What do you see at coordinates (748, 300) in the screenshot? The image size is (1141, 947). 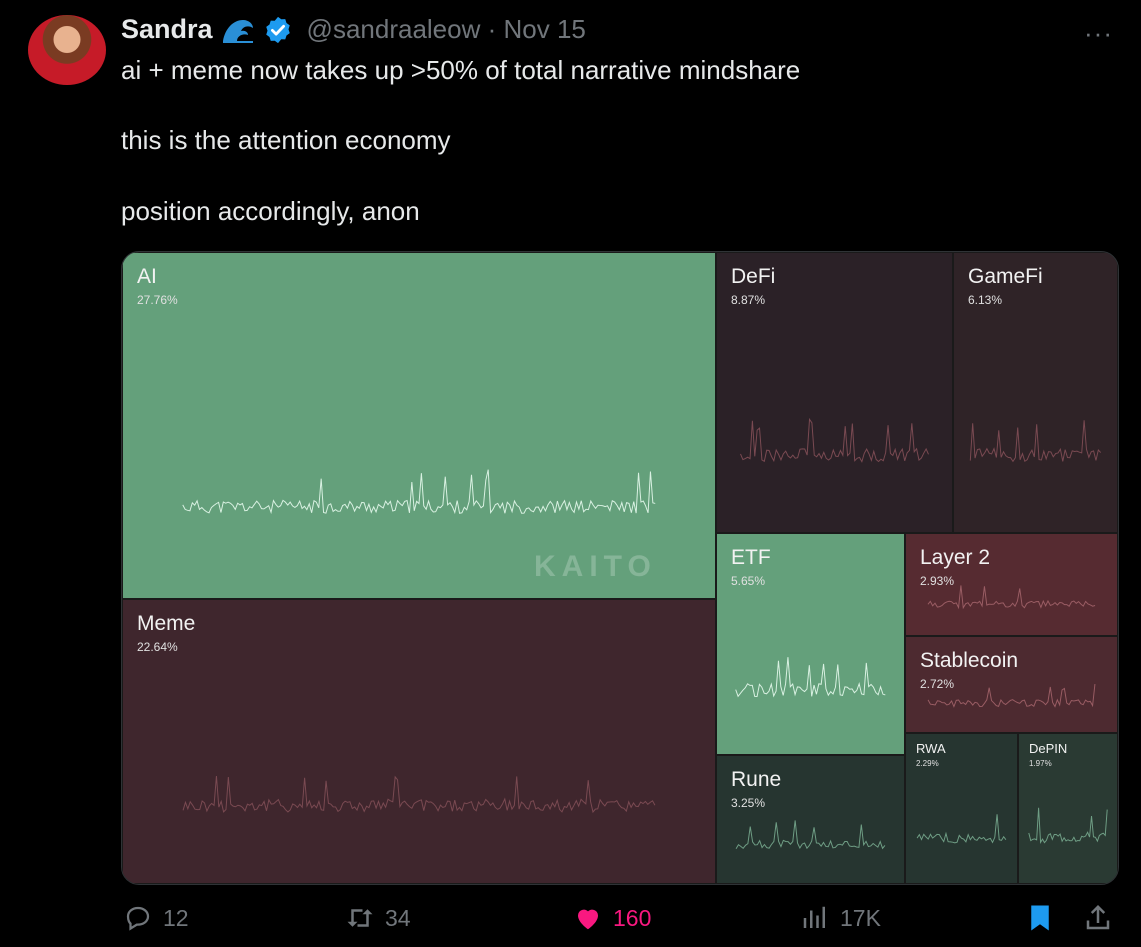 I see `tile-value-label: 8.87%` at bounding box center [748, 300].